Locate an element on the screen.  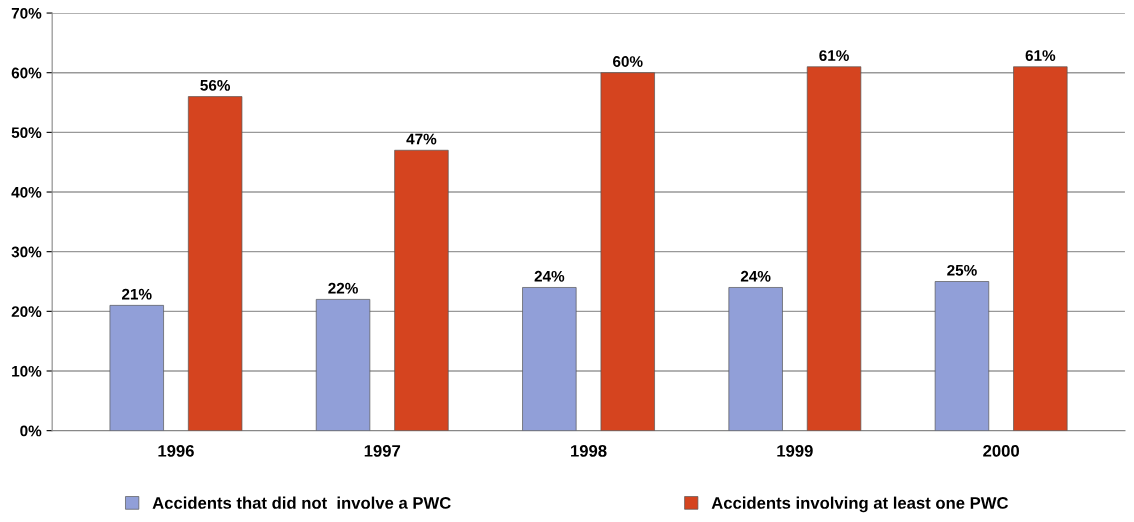
legend-label: Accidents involving at least one PWC is located at coordinates (860, 504).